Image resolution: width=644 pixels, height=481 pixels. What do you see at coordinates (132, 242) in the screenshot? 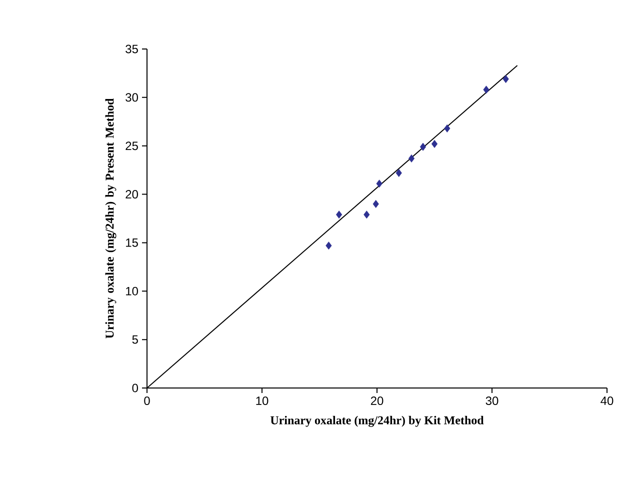
I see `y-tick-label: 15` at bounding box center [132, 242].